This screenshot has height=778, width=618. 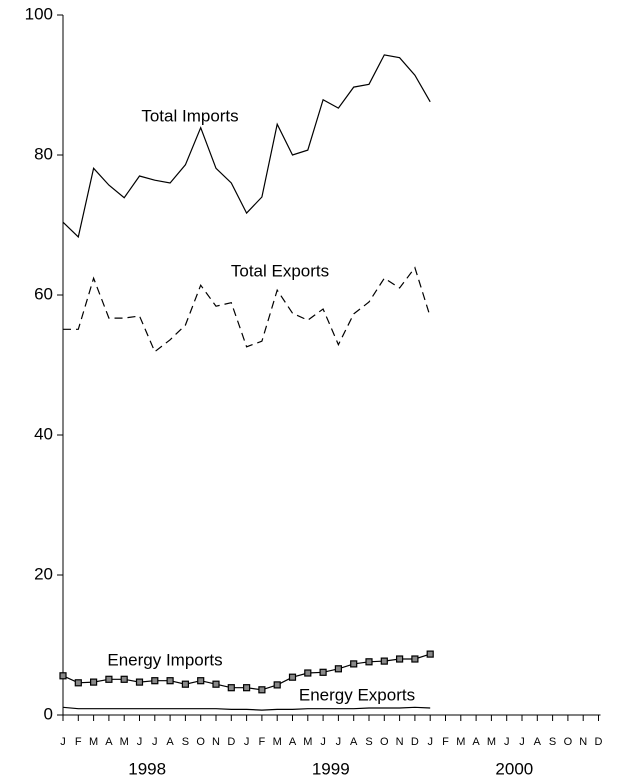 I want to click on x-group-label: 2000, so click(x=514, y=768).